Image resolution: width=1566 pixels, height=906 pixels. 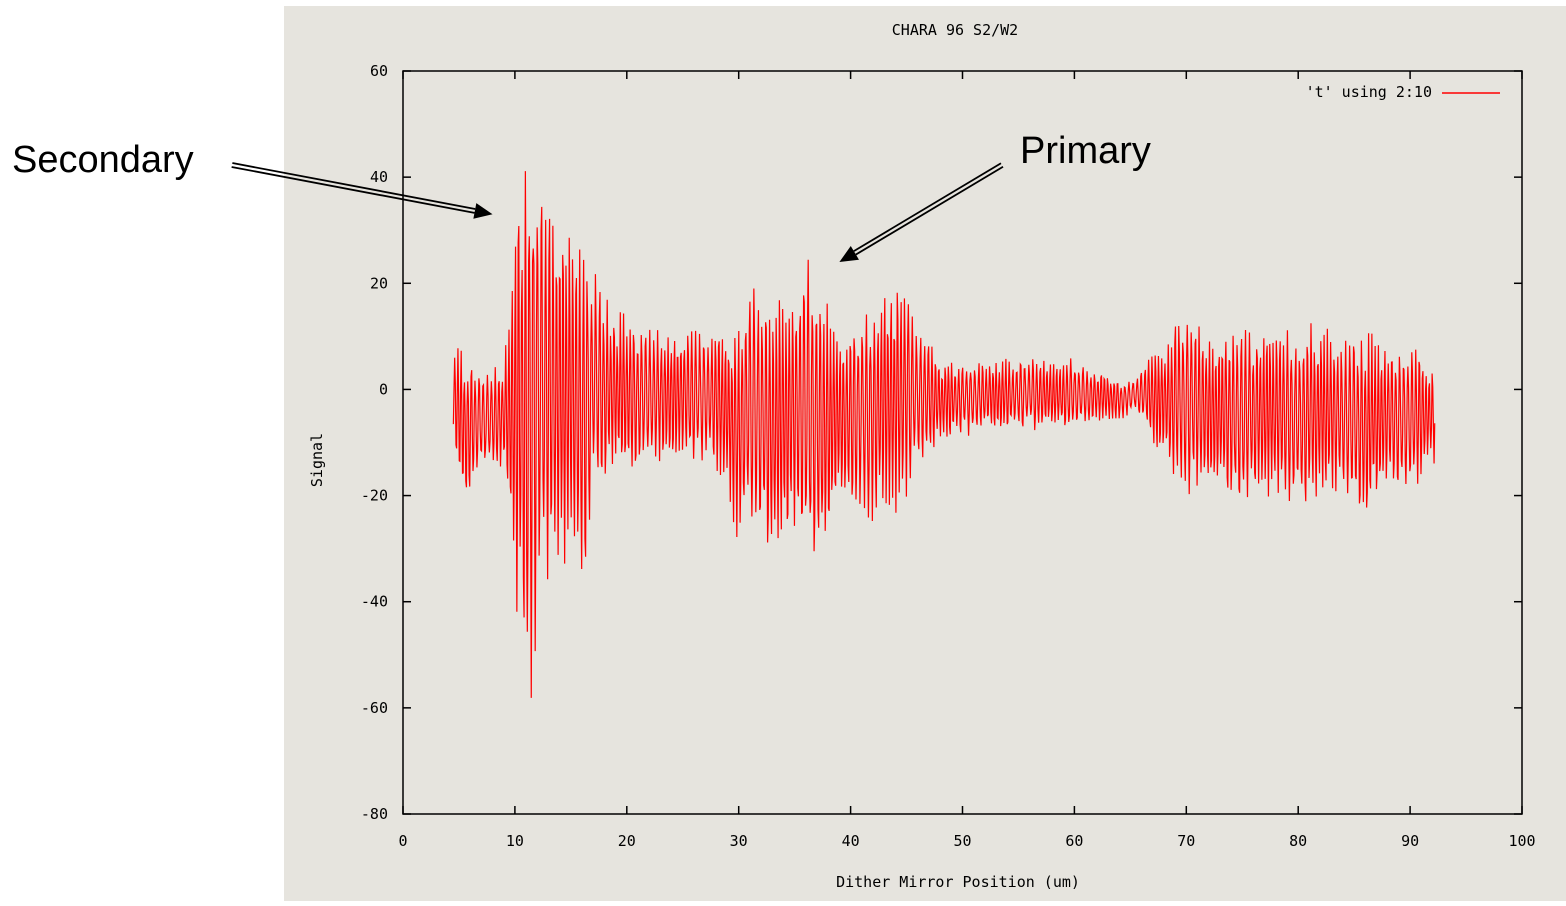 I want to click on y-tick-label: 20, so click(x=379, y=283).